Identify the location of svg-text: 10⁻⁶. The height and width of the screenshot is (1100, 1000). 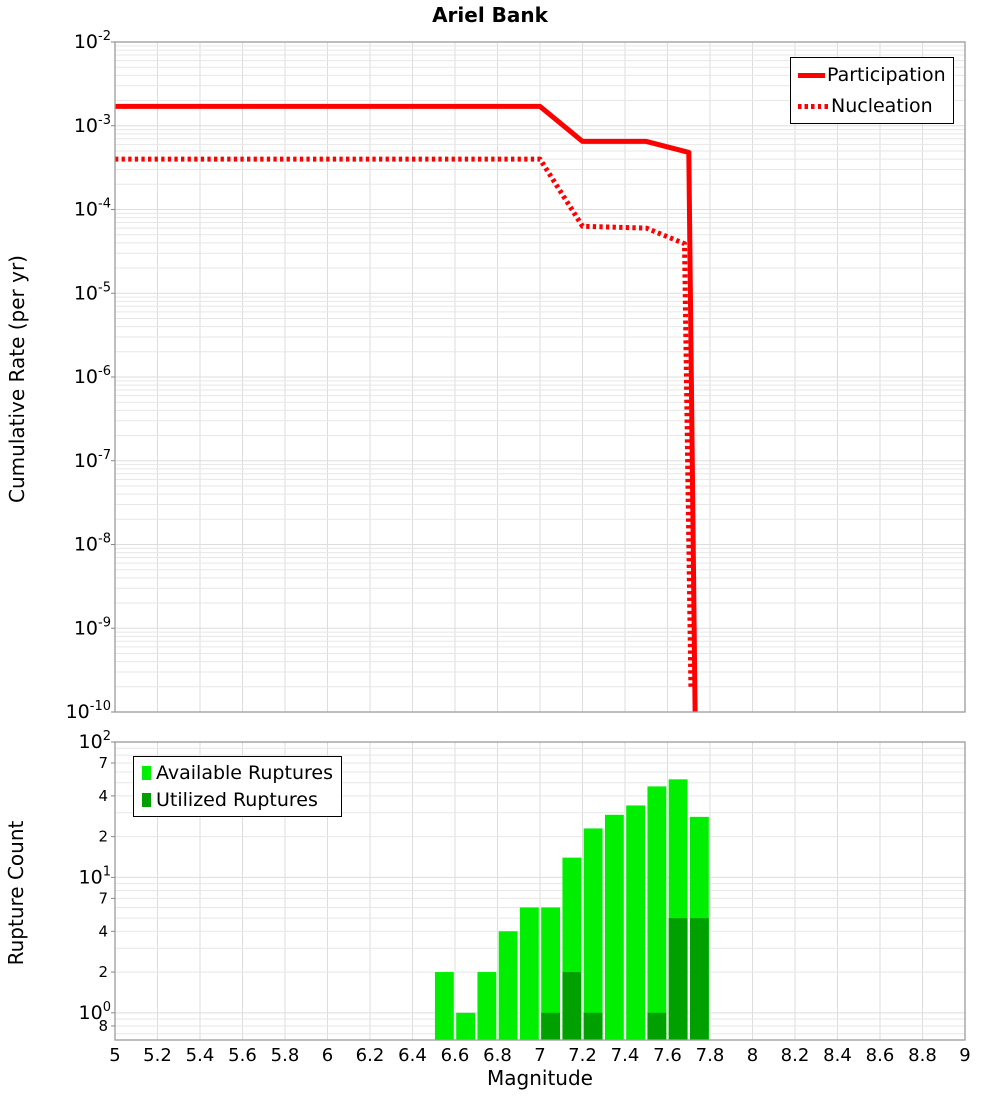
(92, 376).